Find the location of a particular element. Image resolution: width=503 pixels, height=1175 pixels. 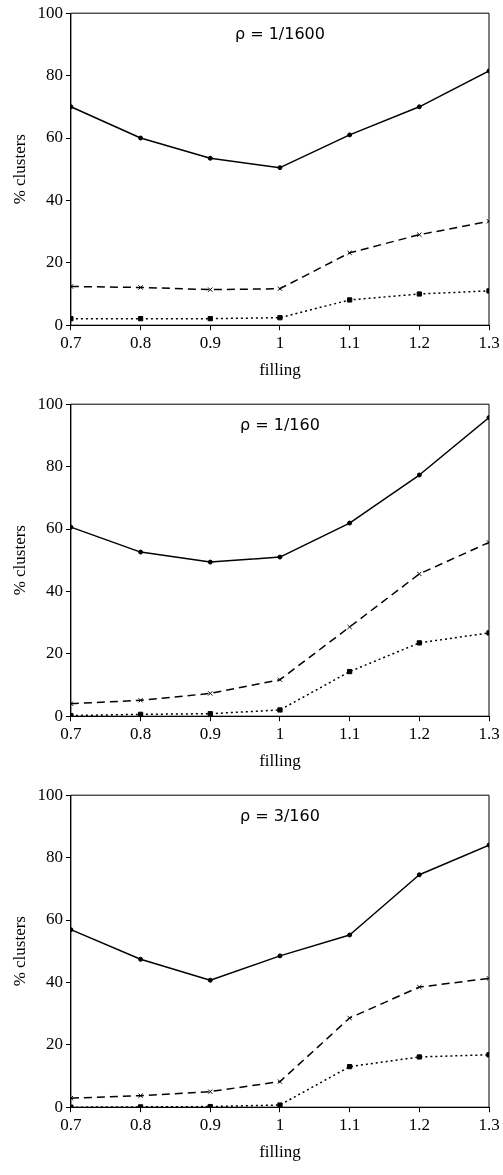

text: ρ = 1/160 is located at coordinates (280, 425).